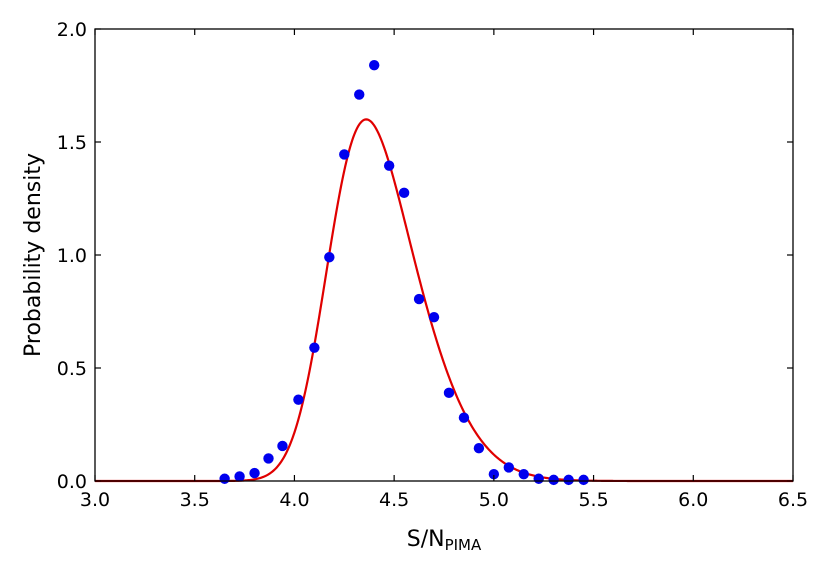 The height and width of the screenshot is (571, 830). What do you see at coordinates (72, 30) in the screenshot?
I see `y-tick-label: 2.0` at bounding box center [72, 30].